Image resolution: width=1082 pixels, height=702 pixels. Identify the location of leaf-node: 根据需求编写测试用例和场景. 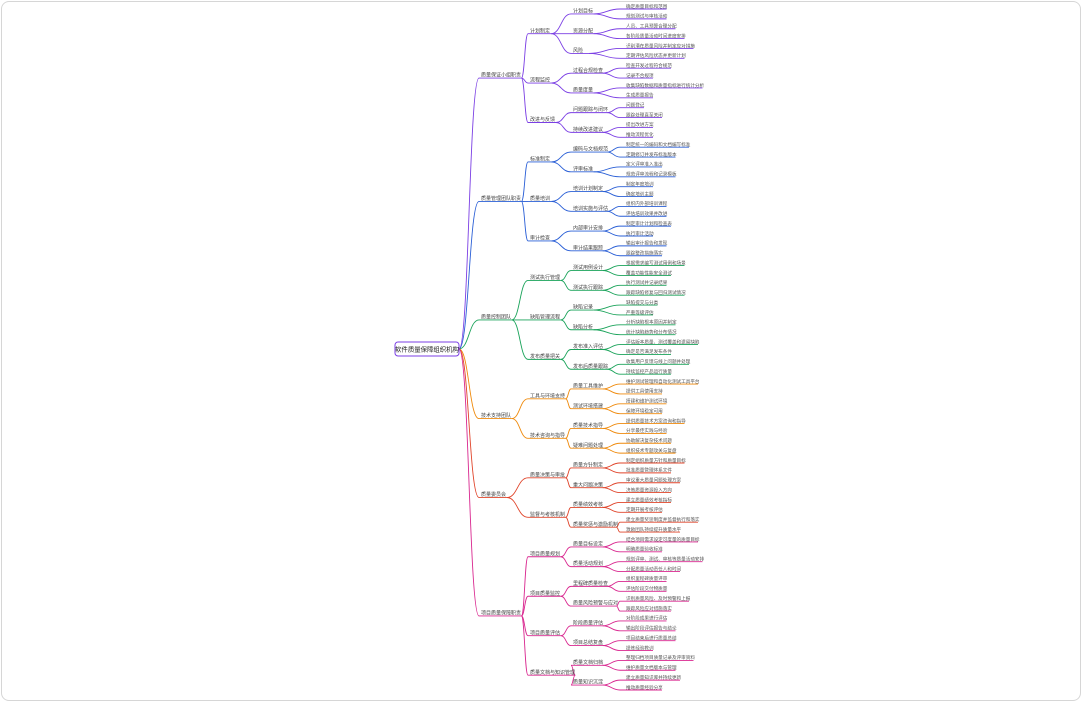
(656, 262).